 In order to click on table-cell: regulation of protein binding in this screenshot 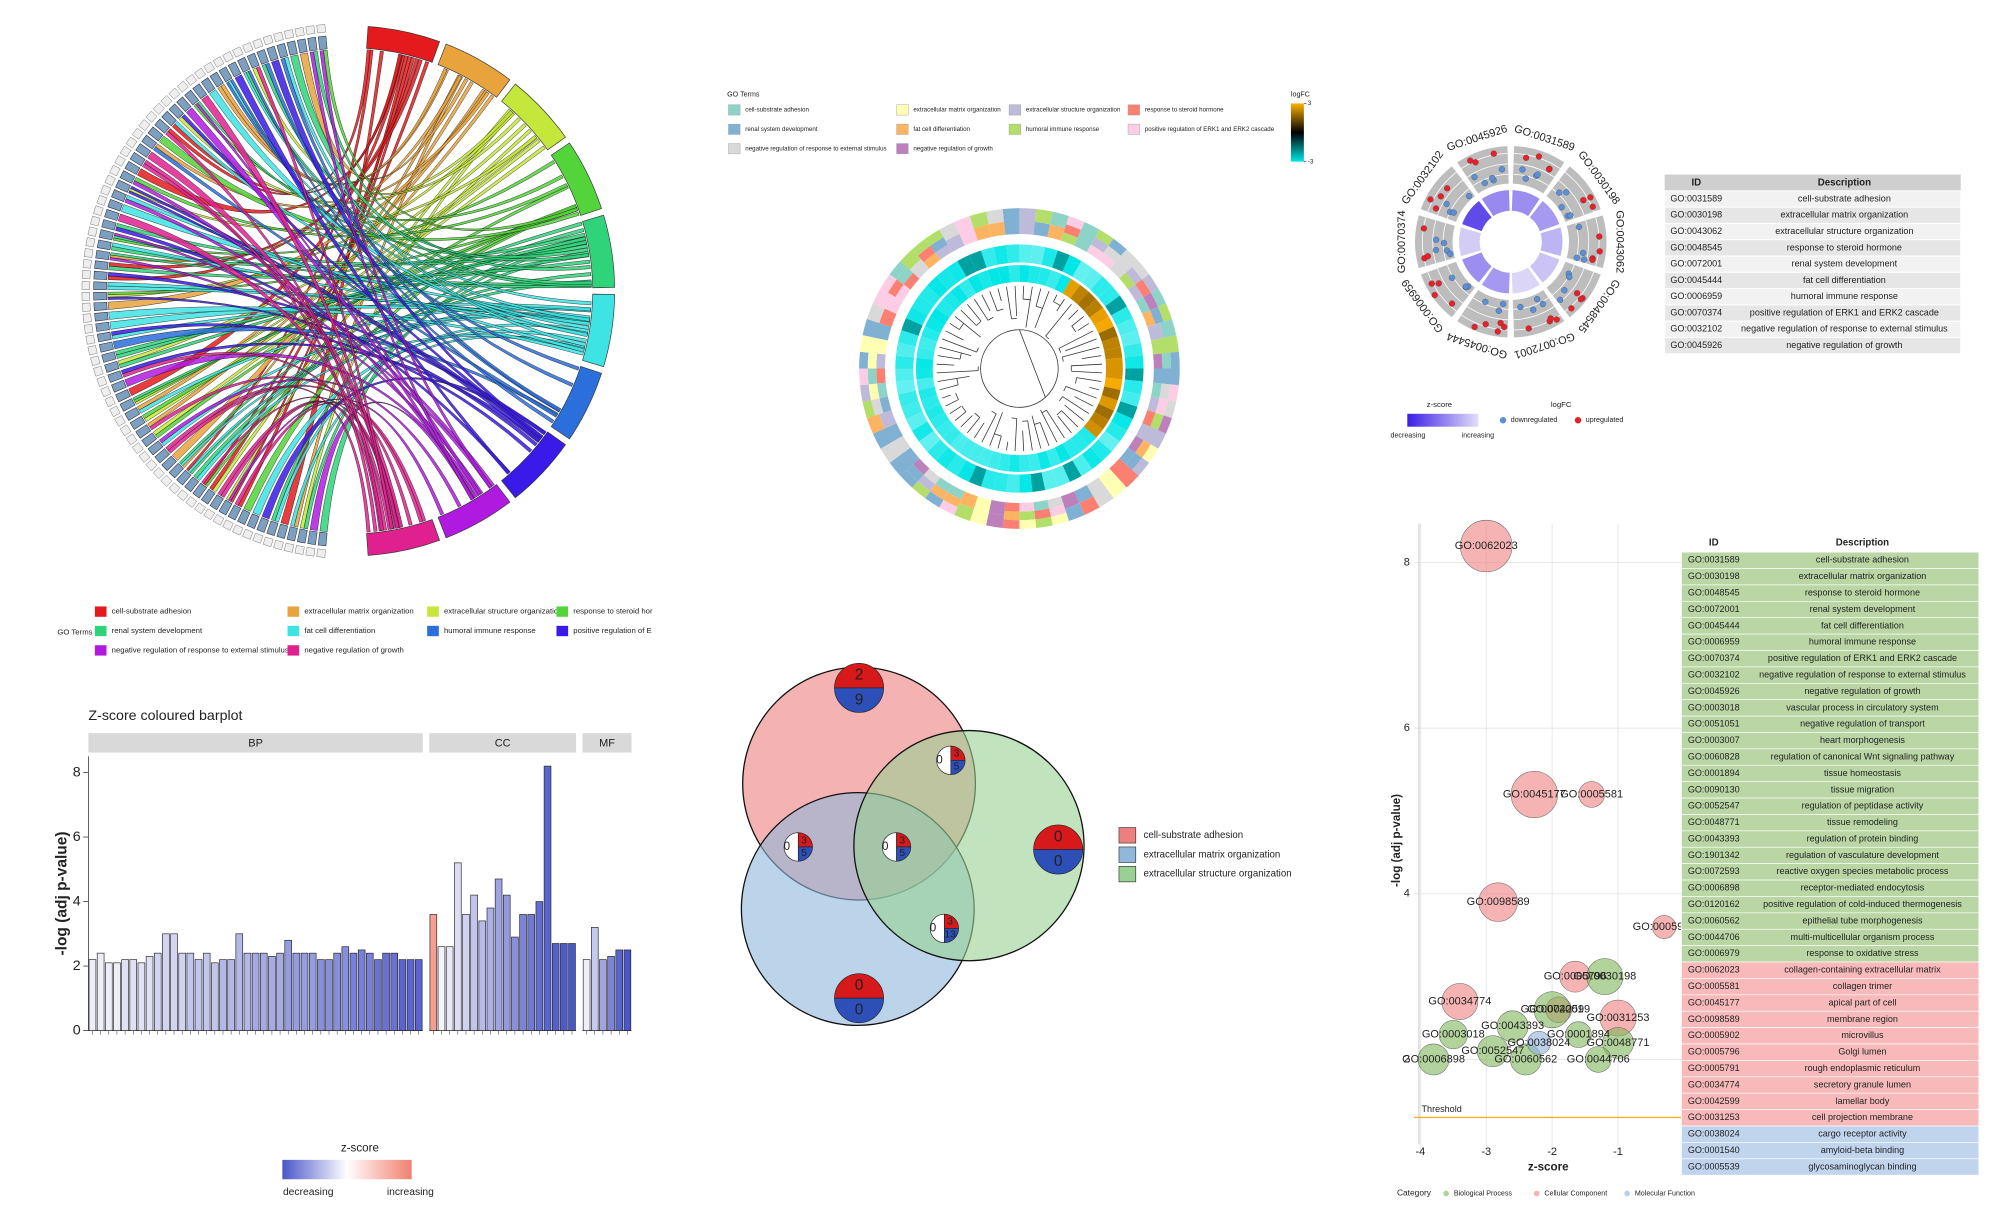, I will do `click(1863, 838)`.